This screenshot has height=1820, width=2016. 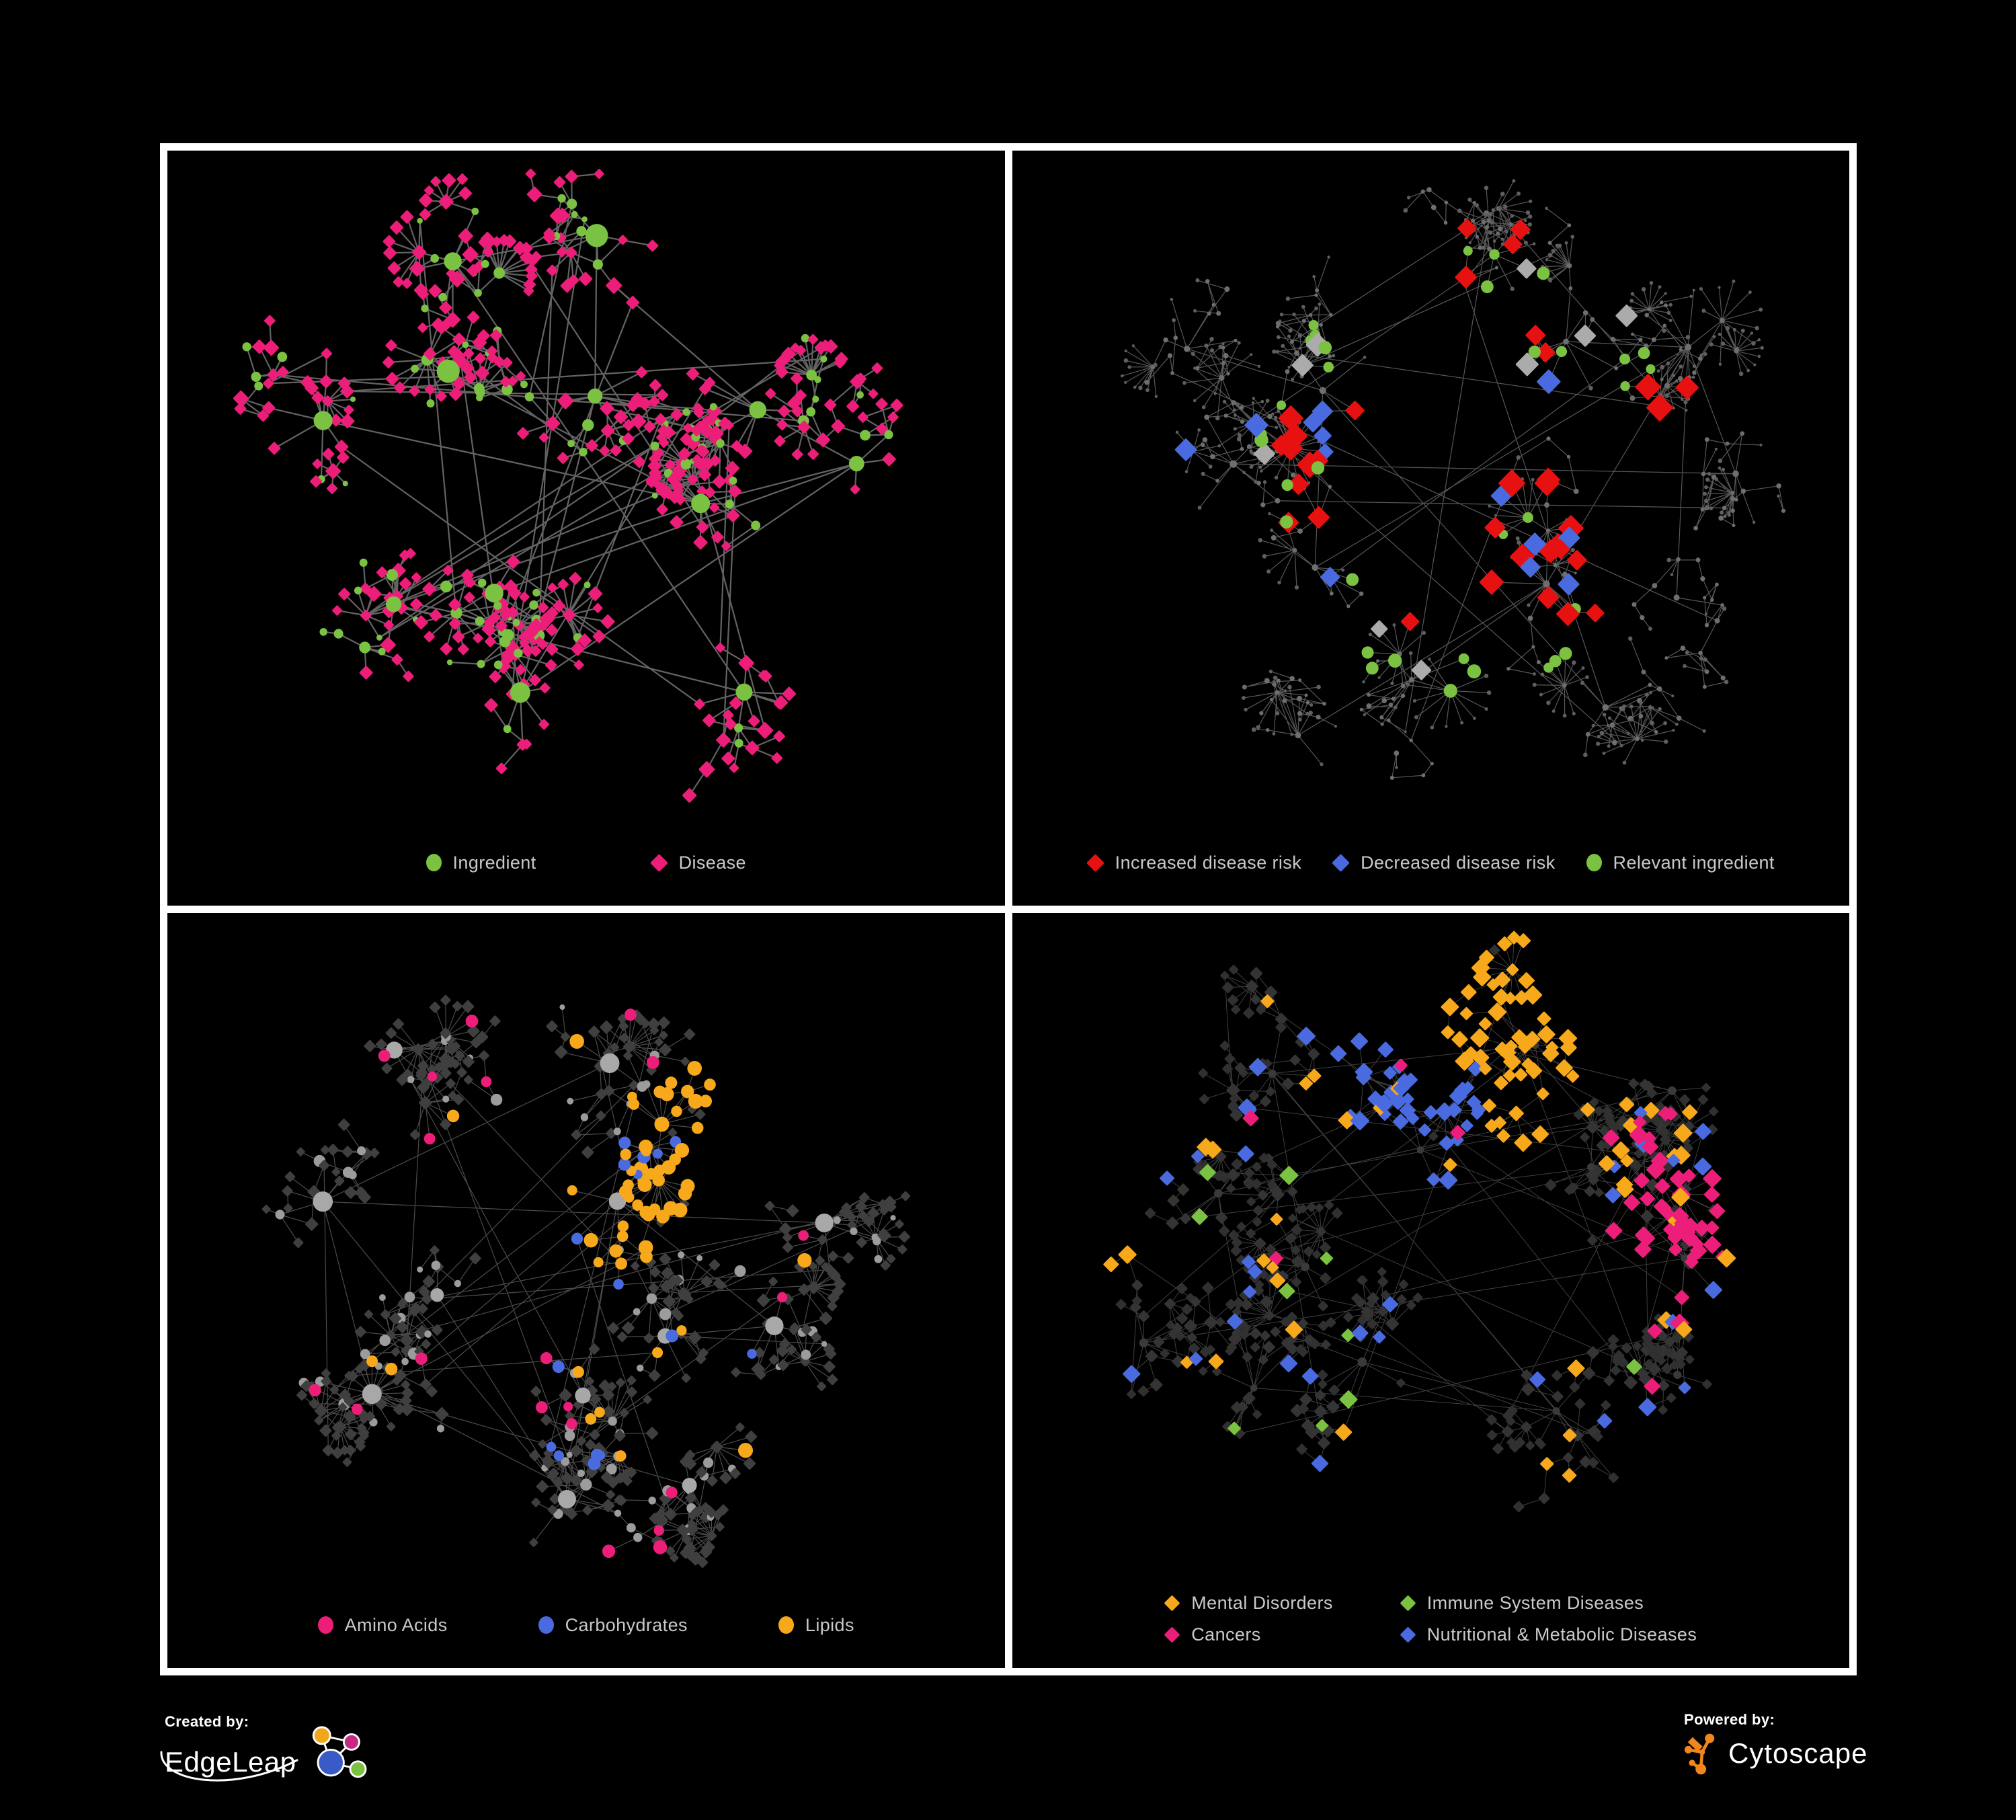 I want to click on cytoscape-logo-text: Cytoscape, so click(x=1798, y=1753).